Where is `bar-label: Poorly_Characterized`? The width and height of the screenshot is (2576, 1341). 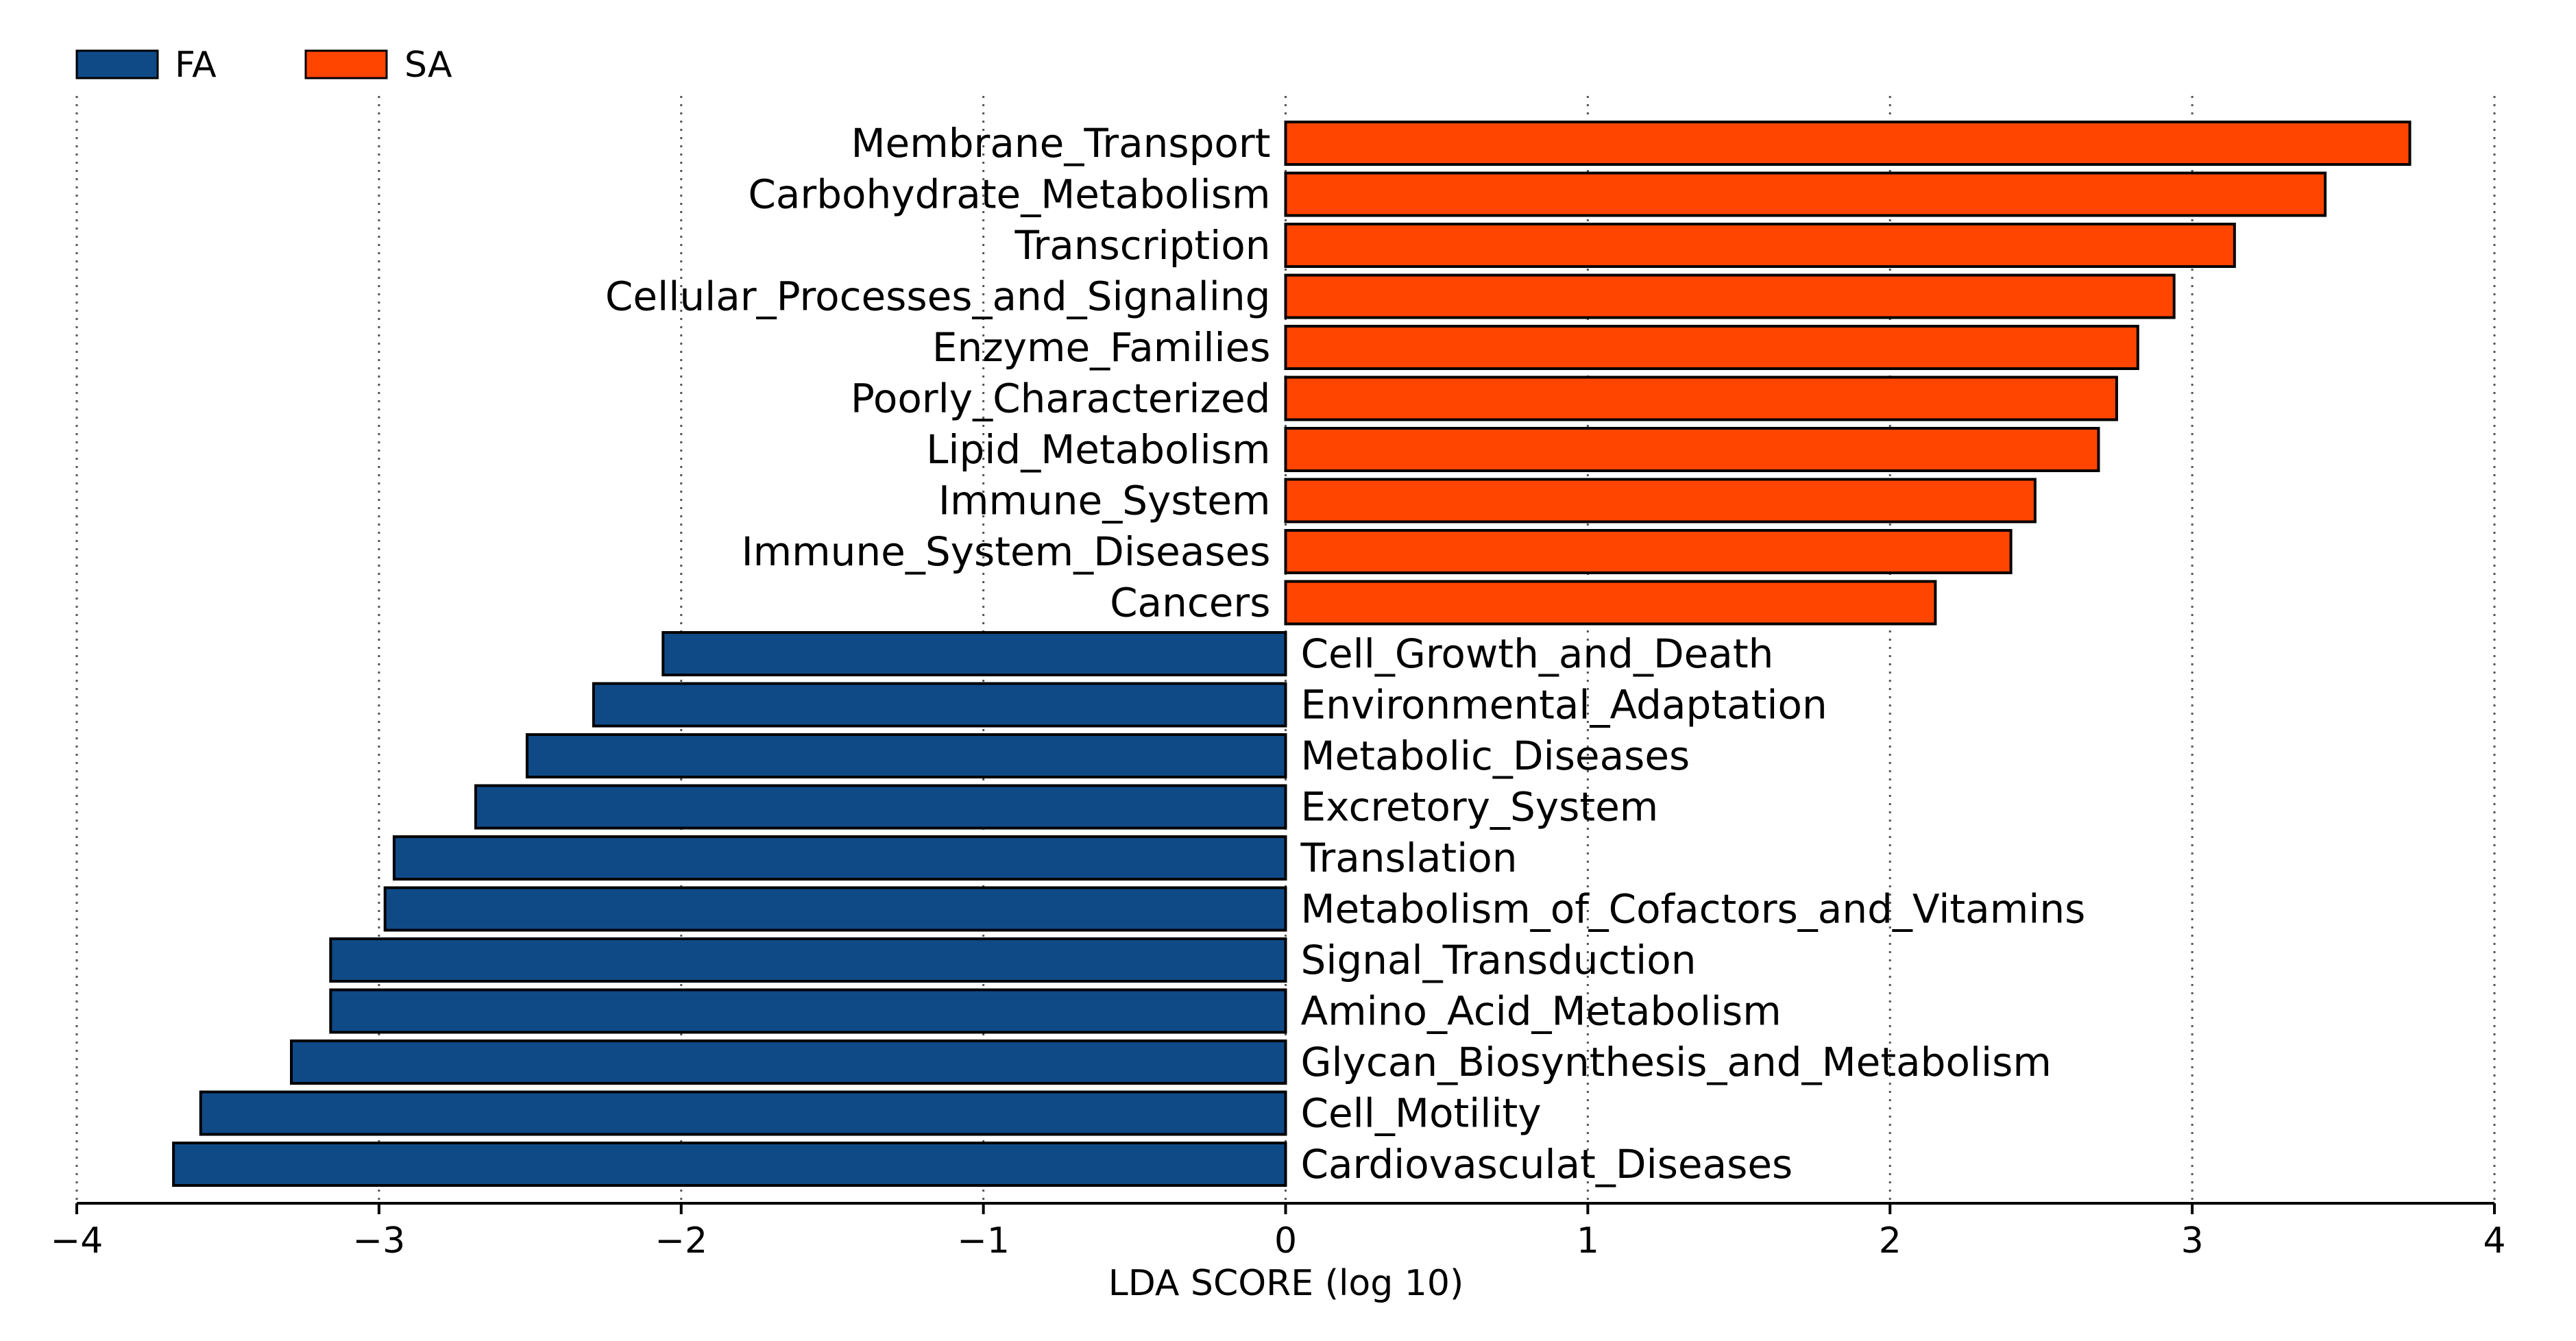
bar-label: Poorly_Characterized is located at coordinates (1061, 399).